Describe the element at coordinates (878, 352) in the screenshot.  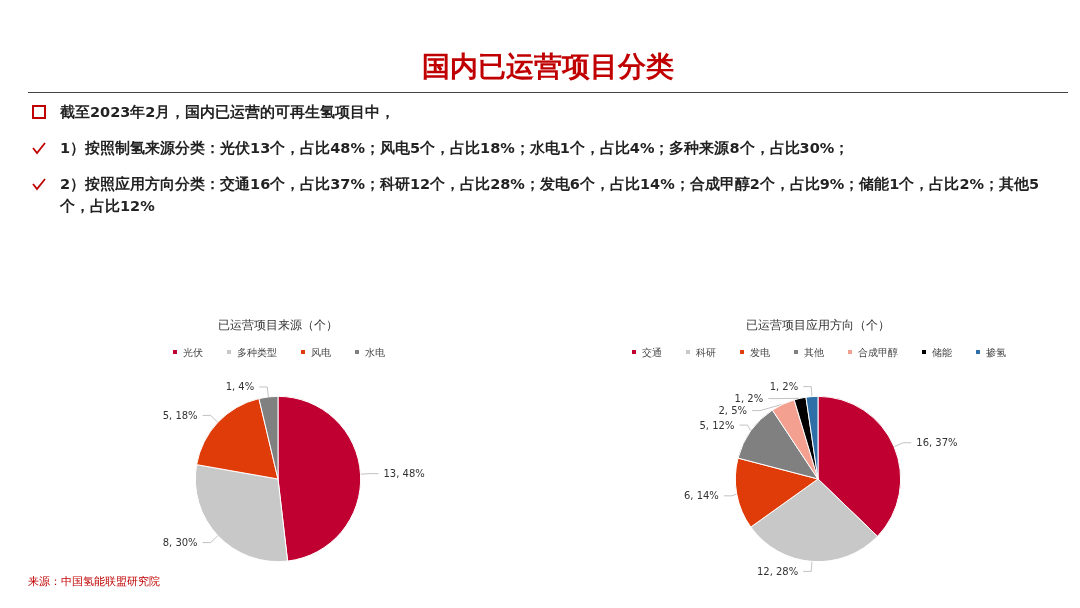
I see `legend-label: 合成甲醇` at that location.